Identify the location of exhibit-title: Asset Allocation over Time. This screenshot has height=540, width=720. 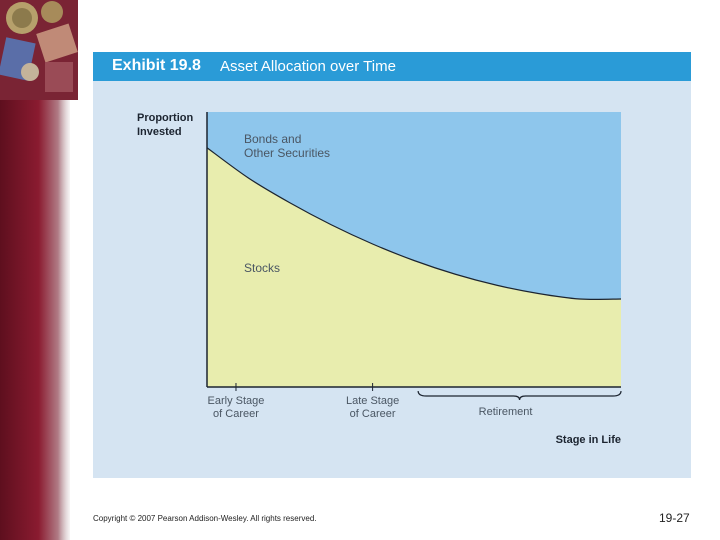
(308, 66).